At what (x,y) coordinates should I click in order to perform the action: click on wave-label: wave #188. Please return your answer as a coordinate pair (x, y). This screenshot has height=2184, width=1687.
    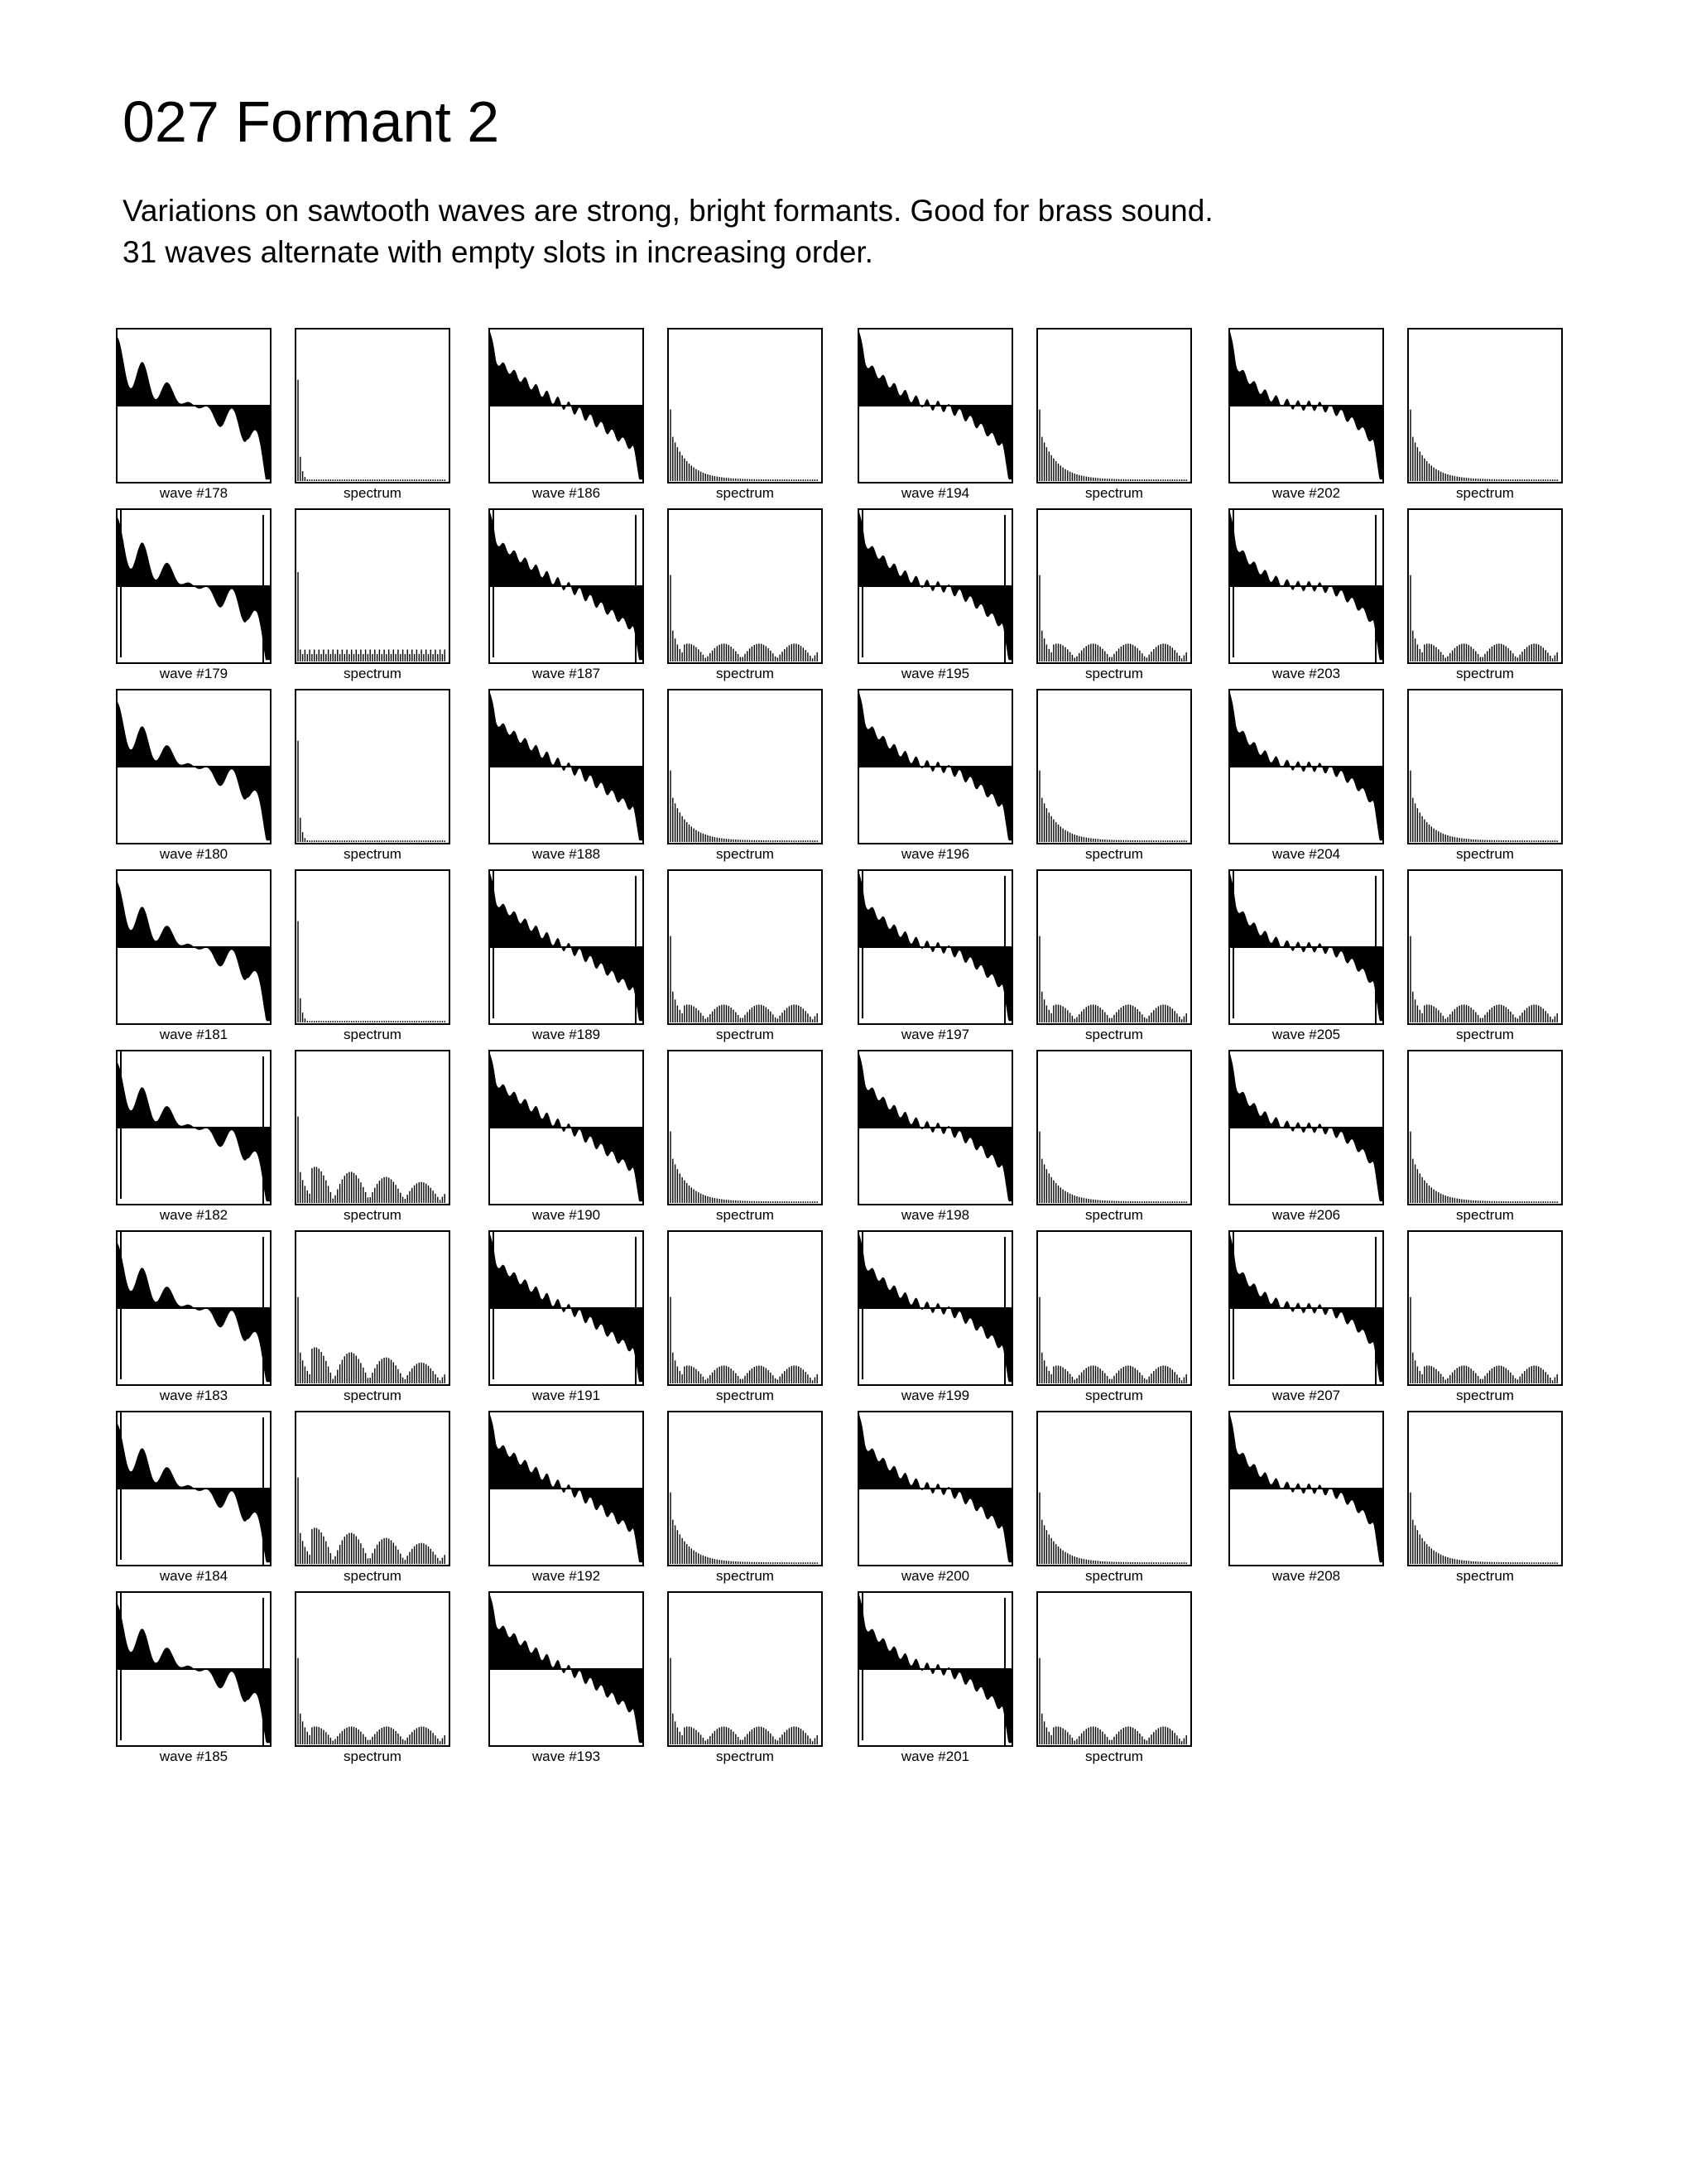
    Looking at the image, I should click on (566, 854).